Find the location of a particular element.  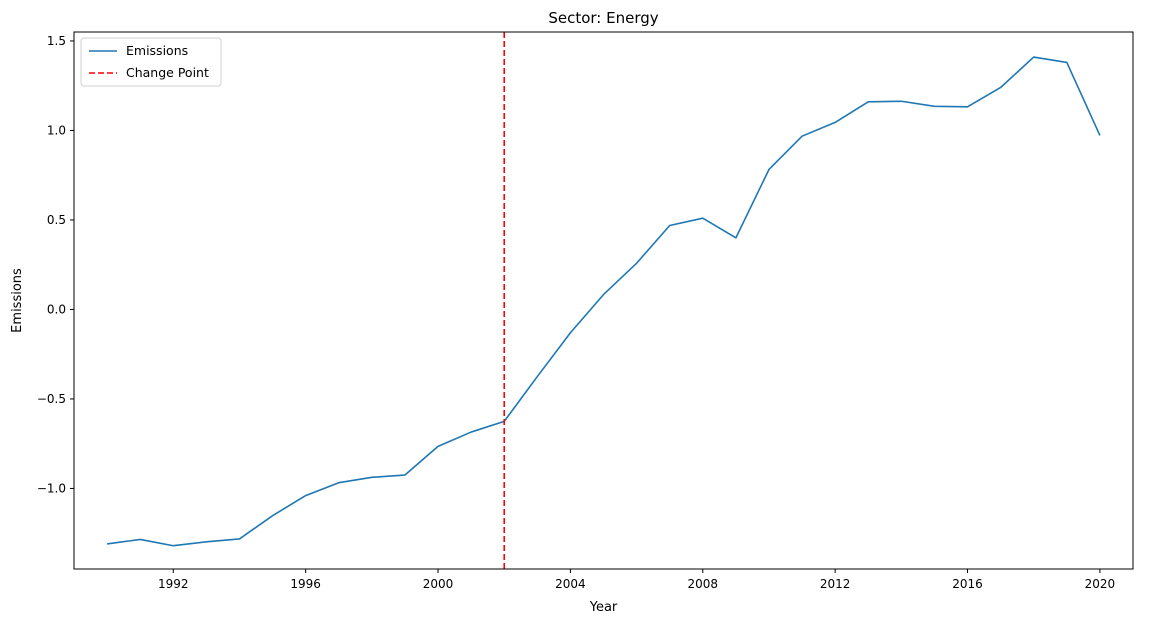

x-tick-label: 1996 is located at coordinates (305, 584).